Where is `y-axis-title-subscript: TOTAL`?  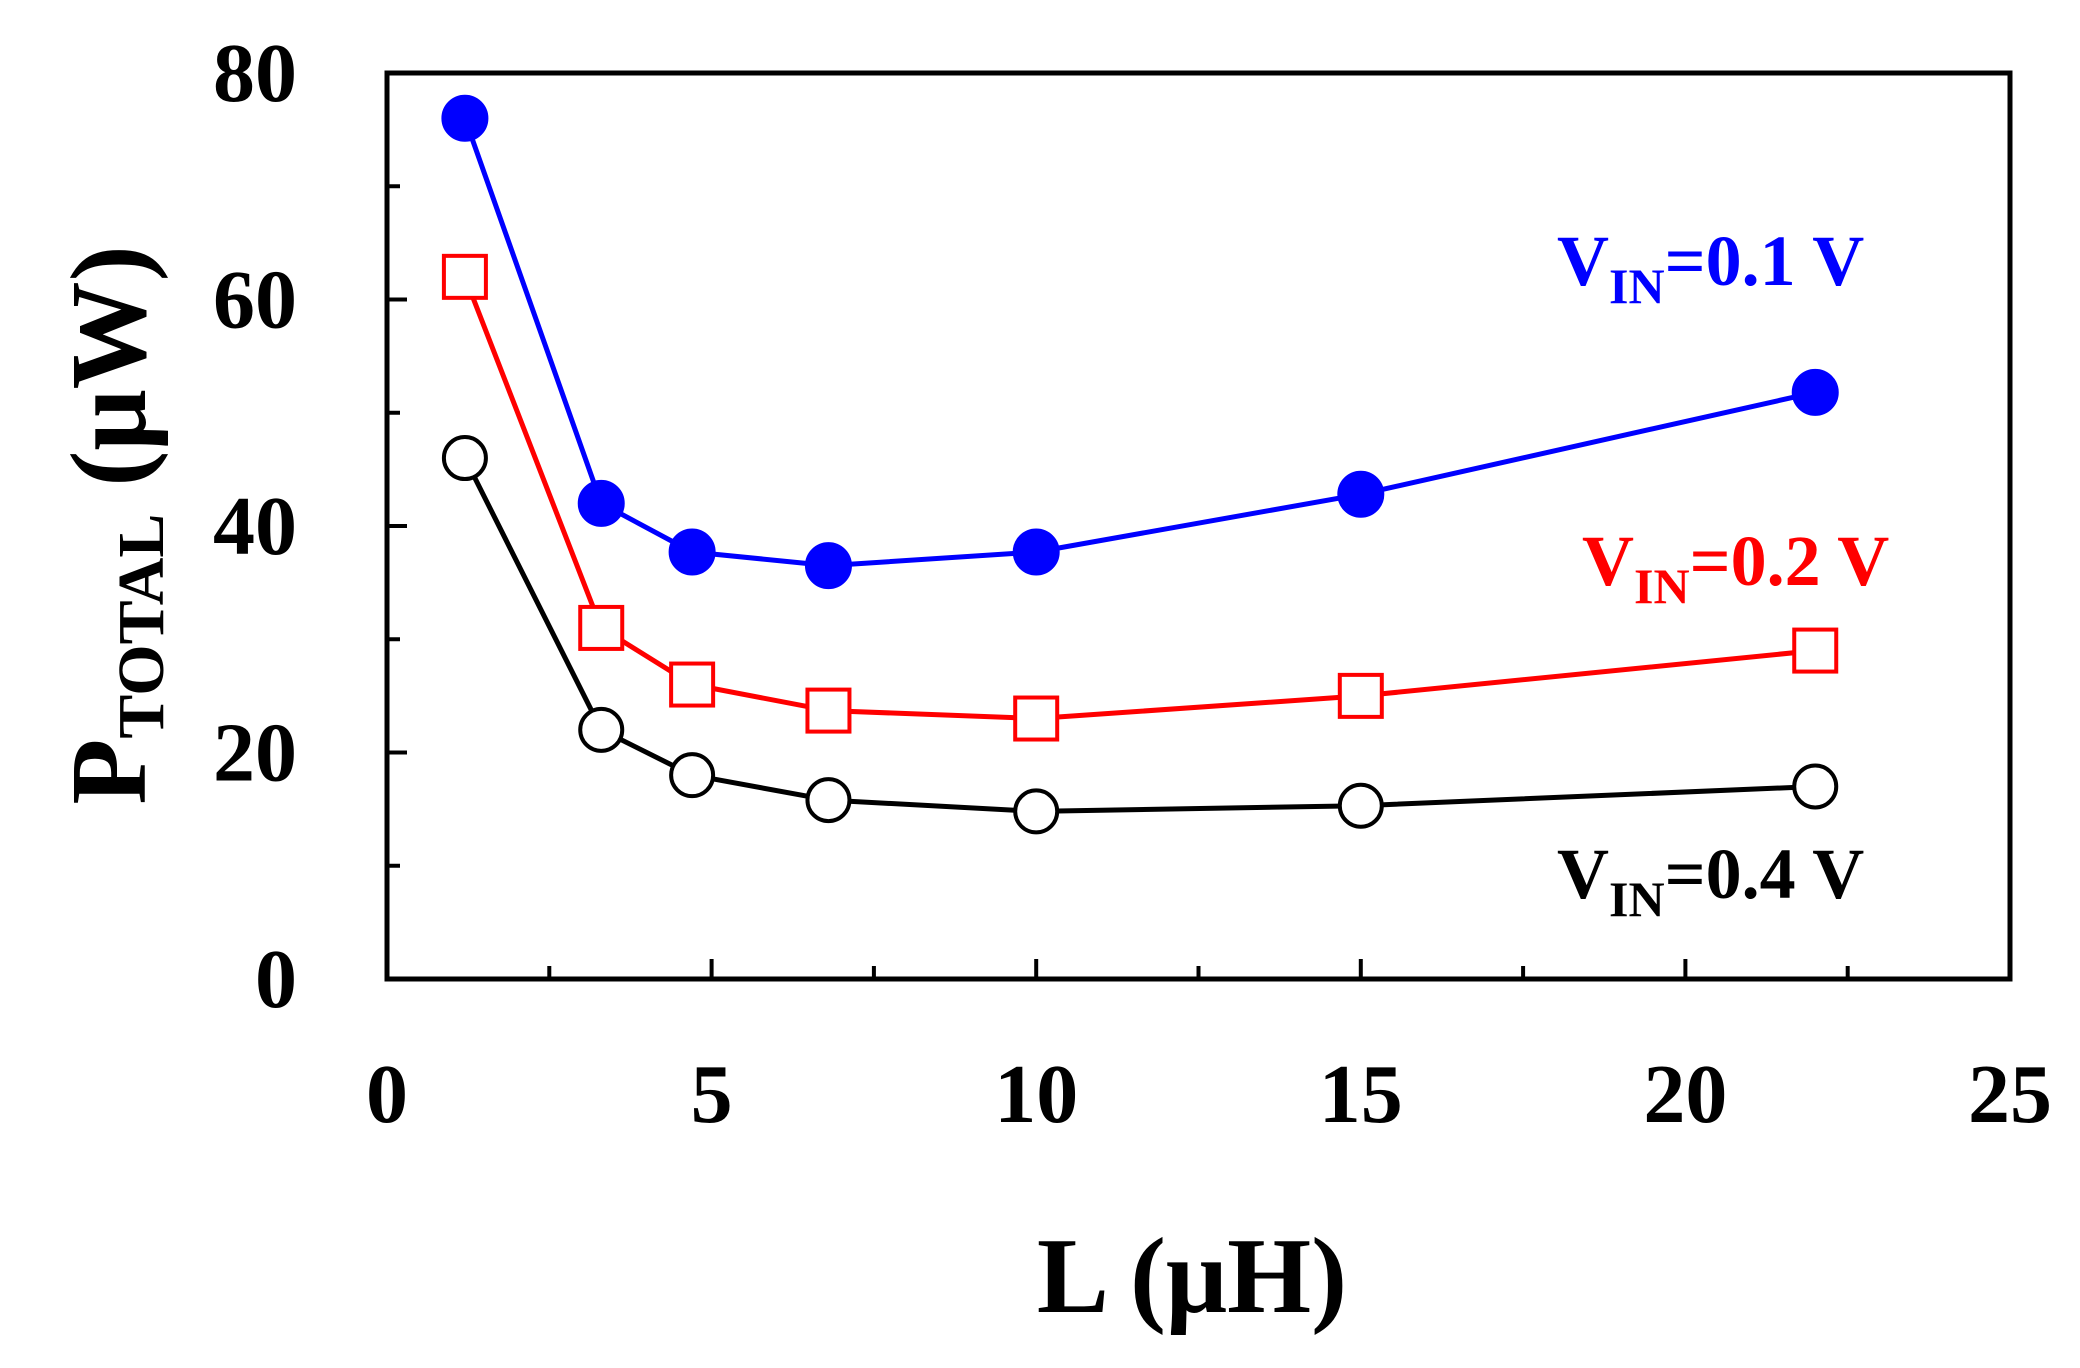
y-axis-title-subscript: TOTAL is located at coordinates (141, 626).